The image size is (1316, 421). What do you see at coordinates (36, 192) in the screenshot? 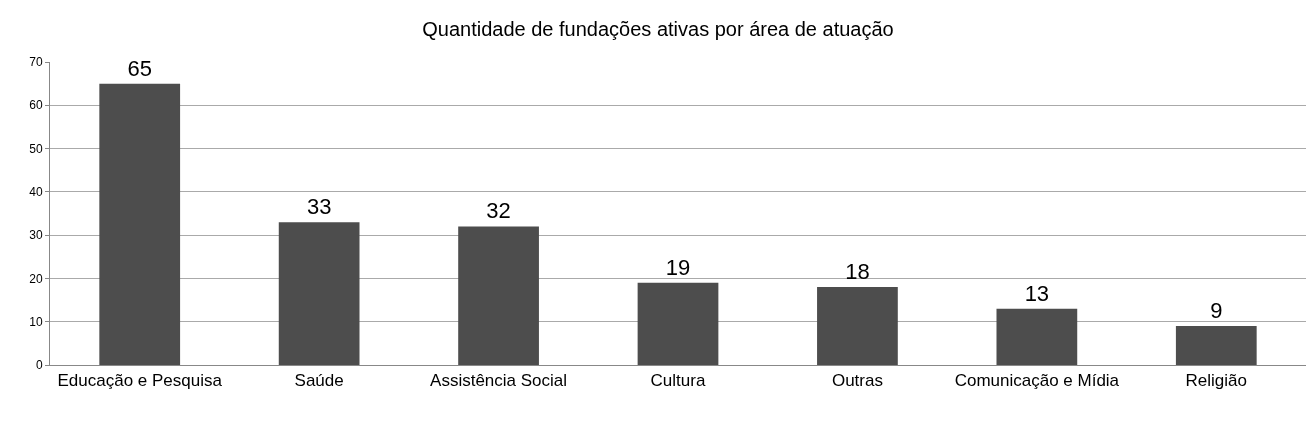
I see `y-tick-label: 40` at bounding box center [36, 192].